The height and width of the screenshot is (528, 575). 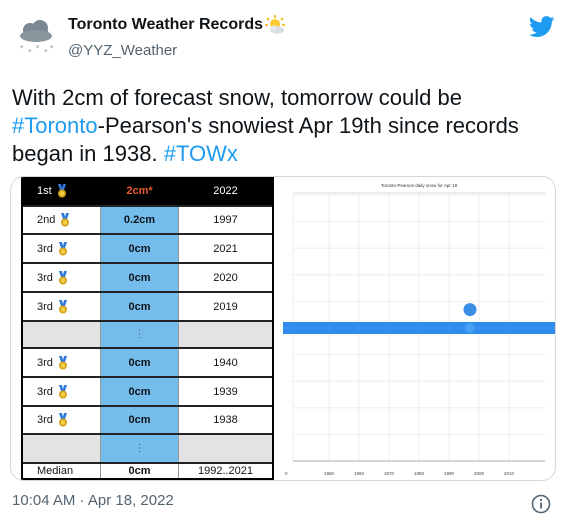 I want to click on avatar: * * * * *, so click(x=36, y=36).